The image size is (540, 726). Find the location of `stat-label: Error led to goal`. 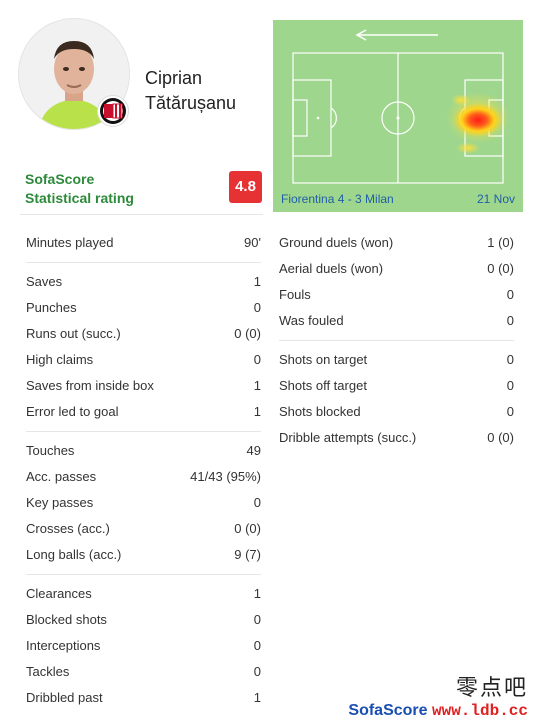

stat-label: Error led to goal is located at coordinates (72, 411).